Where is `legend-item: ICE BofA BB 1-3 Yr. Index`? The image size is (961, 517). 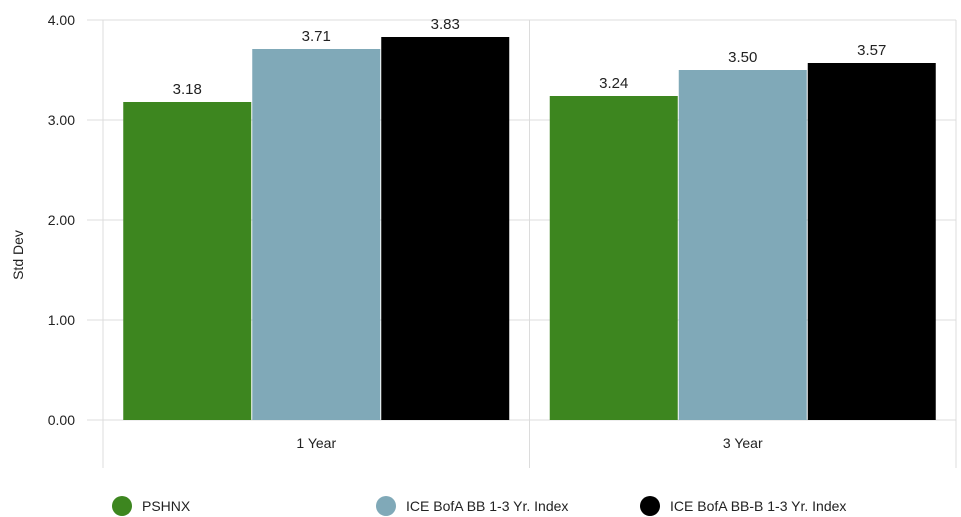
legend-item: ICE BofA BB 1-3 Yr. Index is located at coordinates (472, 506).